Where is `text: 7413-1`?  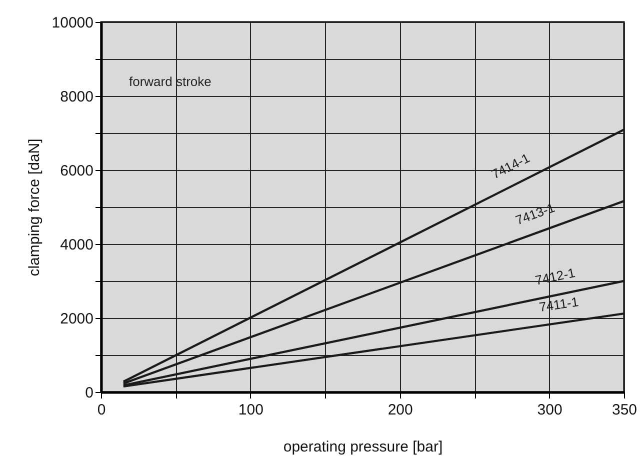
text: 7413-1 is located at coordinates (535, 214).